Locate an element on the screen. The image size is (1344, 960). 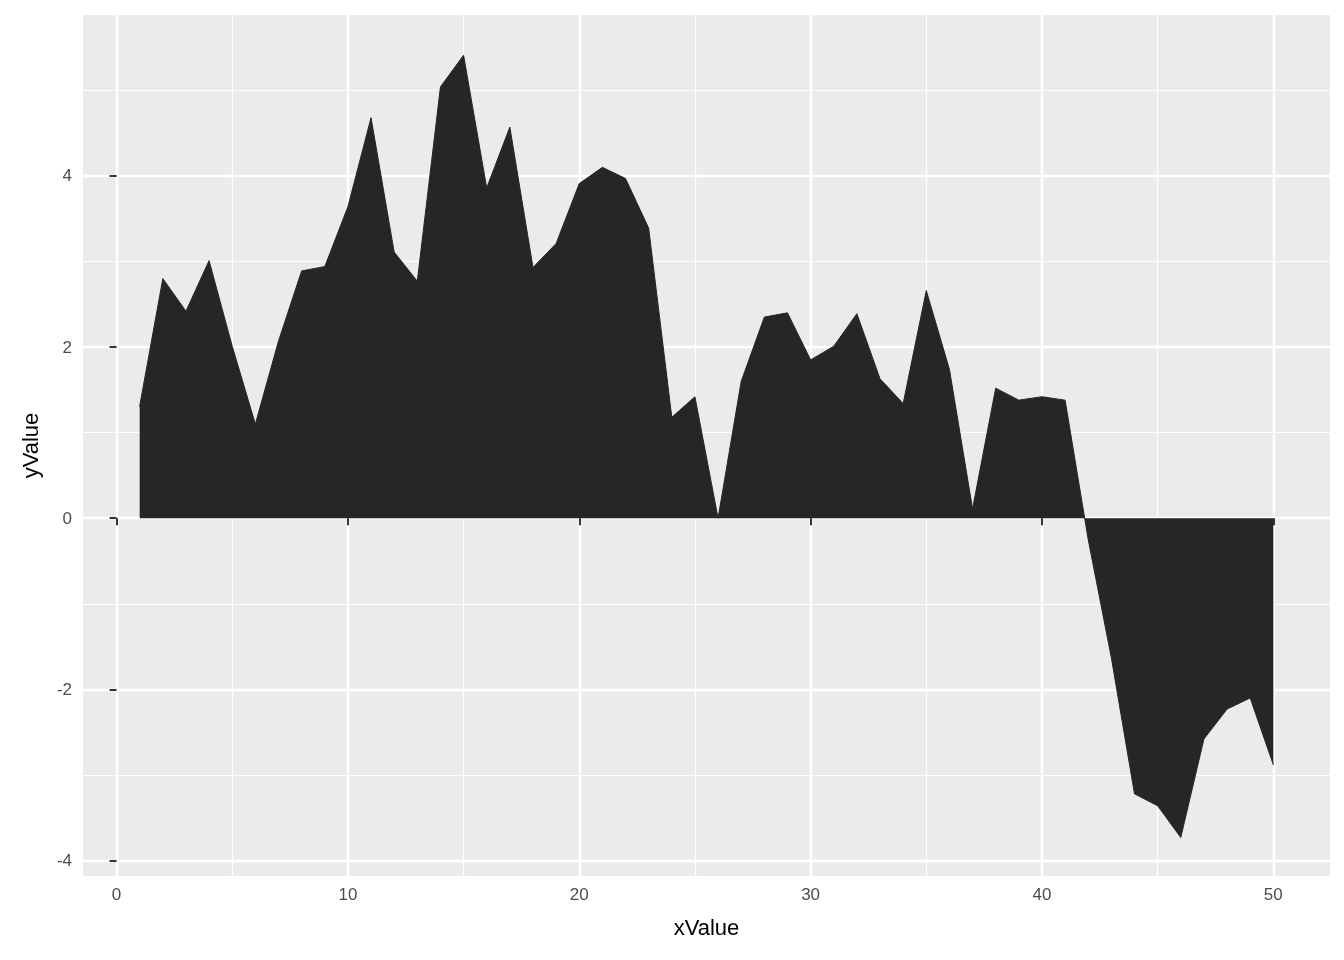
x-tick-label: 0 is located at coordinates (116, 894).